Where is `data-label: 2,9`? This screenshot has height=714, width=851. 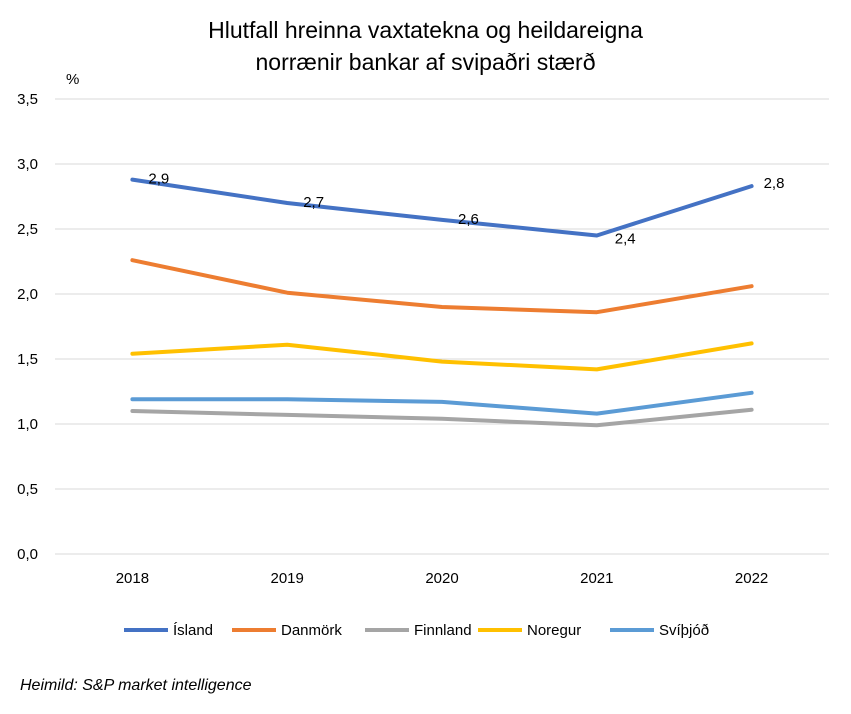
data-label: 2,9 is located at coordinates (158, 179).